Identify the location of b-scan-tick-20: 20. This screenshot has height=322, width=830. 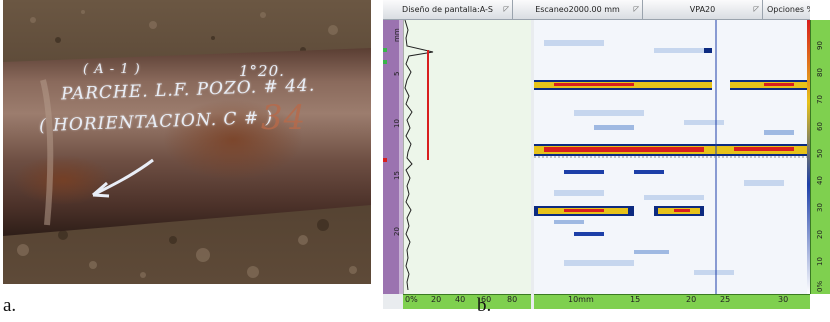
(691, 299).